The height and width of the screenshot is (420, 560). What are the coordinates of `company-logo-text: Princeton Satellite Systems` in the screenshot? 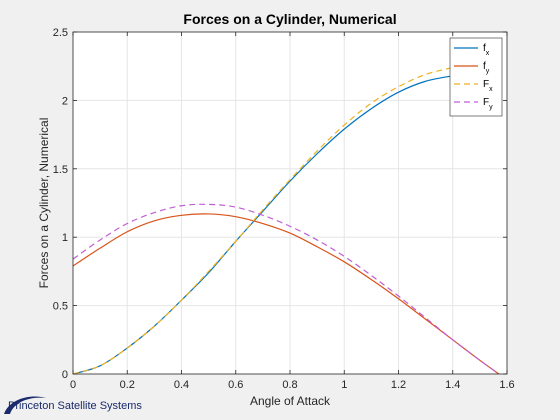 It's located at (75, 406).